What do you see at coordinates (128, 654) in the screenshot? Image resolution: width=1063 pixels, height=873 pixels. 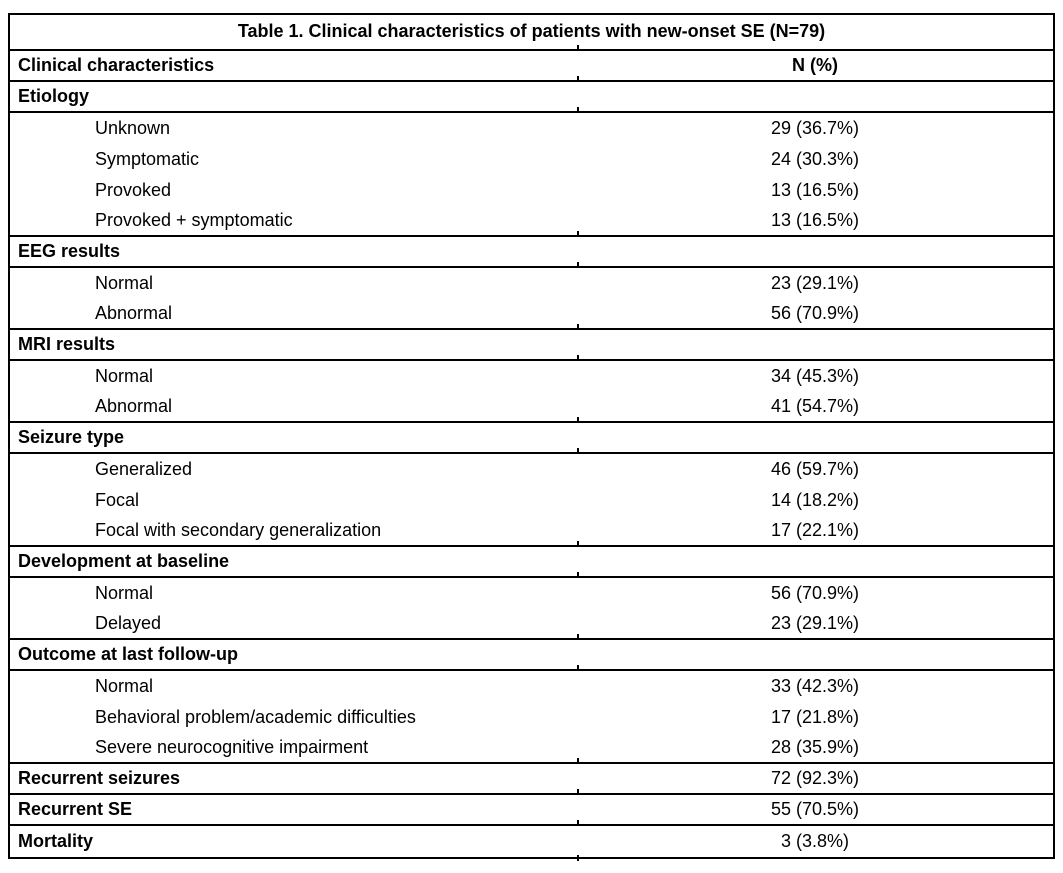 I see `section-label: Outcome at last follow-up` at bounding box center [128, 654].